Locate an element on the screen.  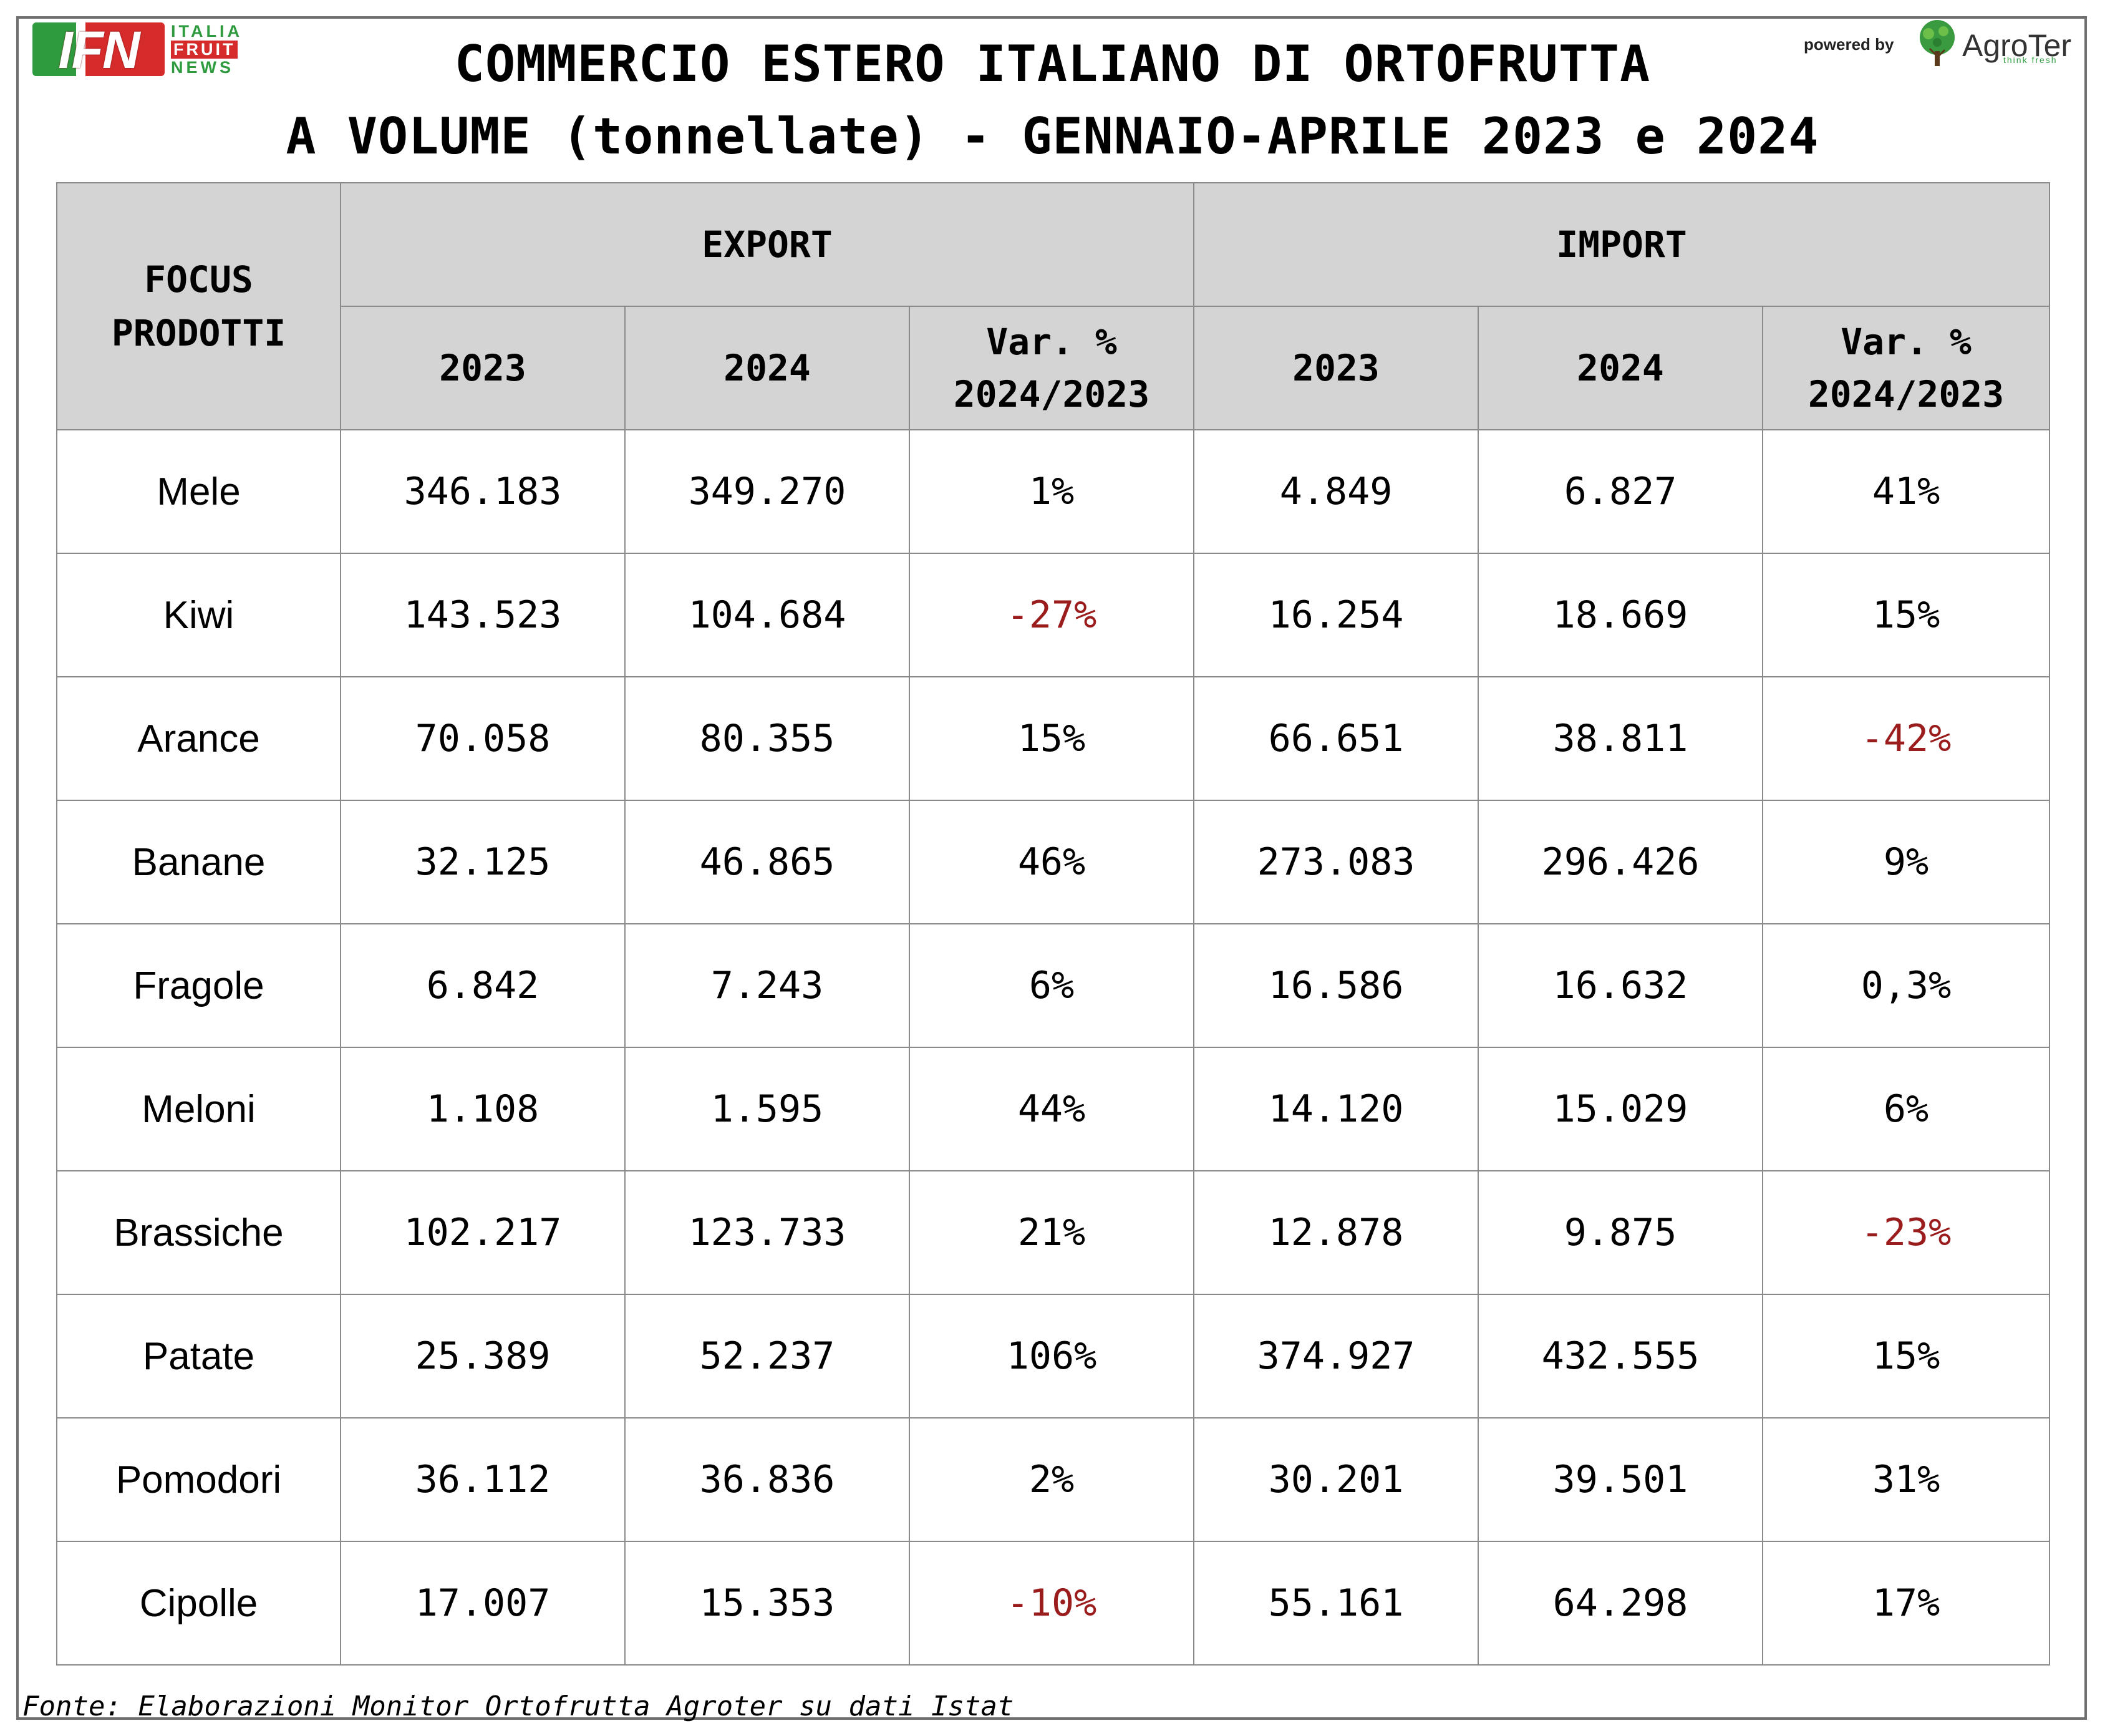
product-name: Patate is located at coordinates (198, 1356).